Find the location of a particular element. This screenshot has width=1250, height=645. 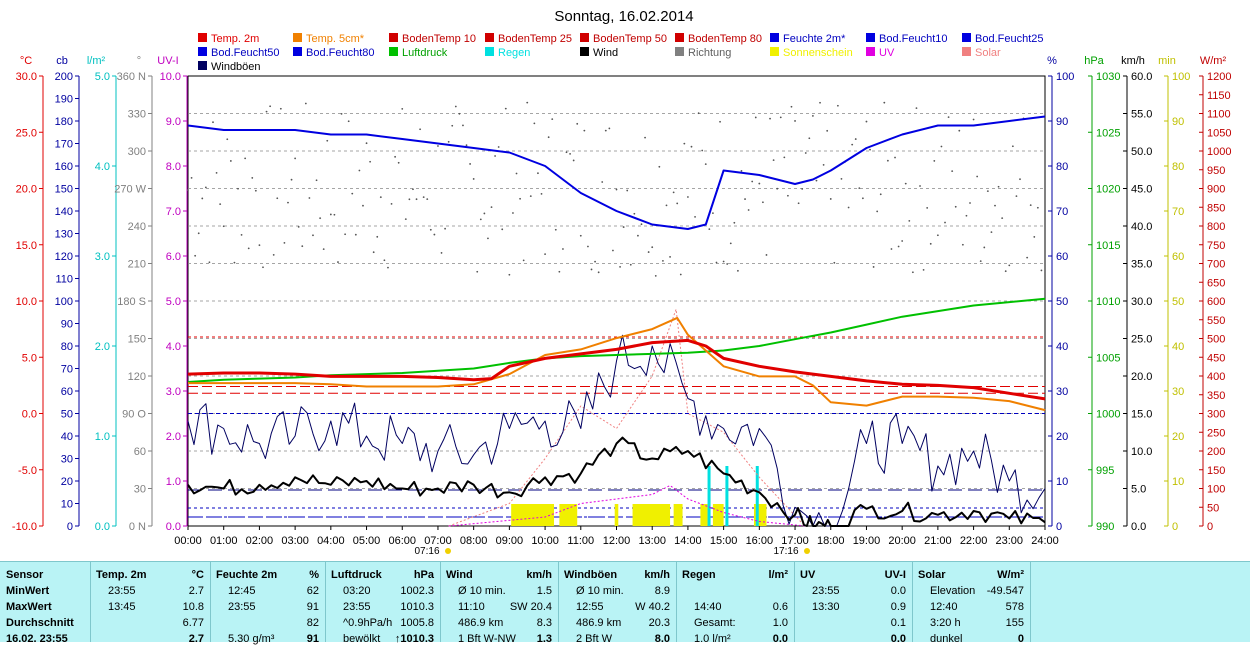

right-axis-tick: 1000 is located at coordinates (1108, 415).